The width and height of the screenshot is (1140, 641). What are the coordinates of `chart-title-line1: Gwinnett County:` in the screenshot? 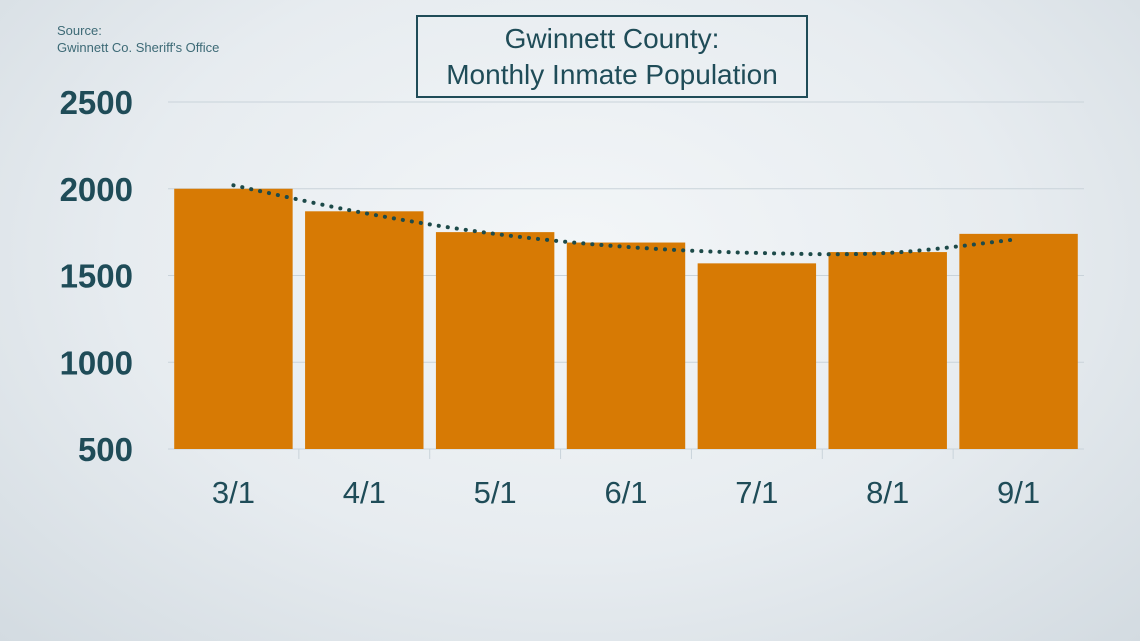 It's located at (612, 38).